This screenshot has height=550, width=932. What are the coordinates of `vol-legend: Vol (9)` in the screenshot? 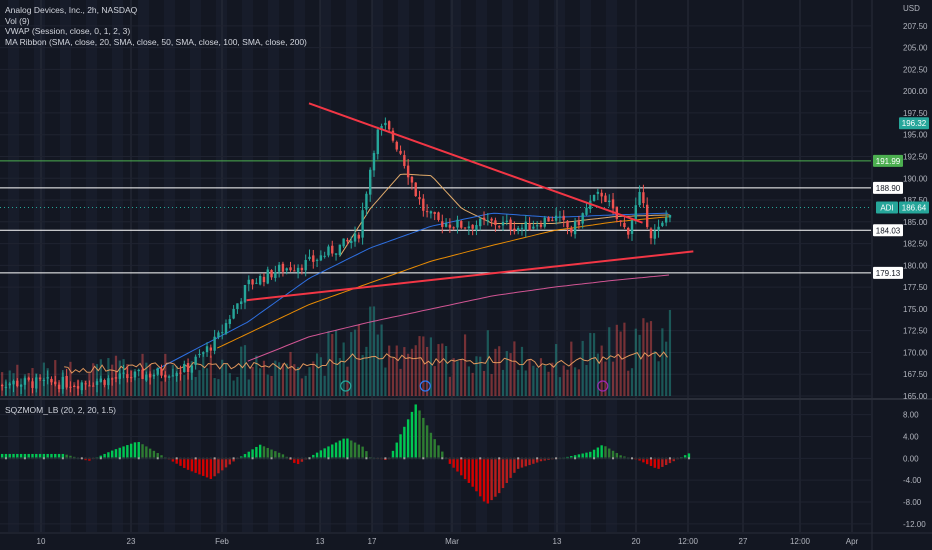 It's located at (17, 20).